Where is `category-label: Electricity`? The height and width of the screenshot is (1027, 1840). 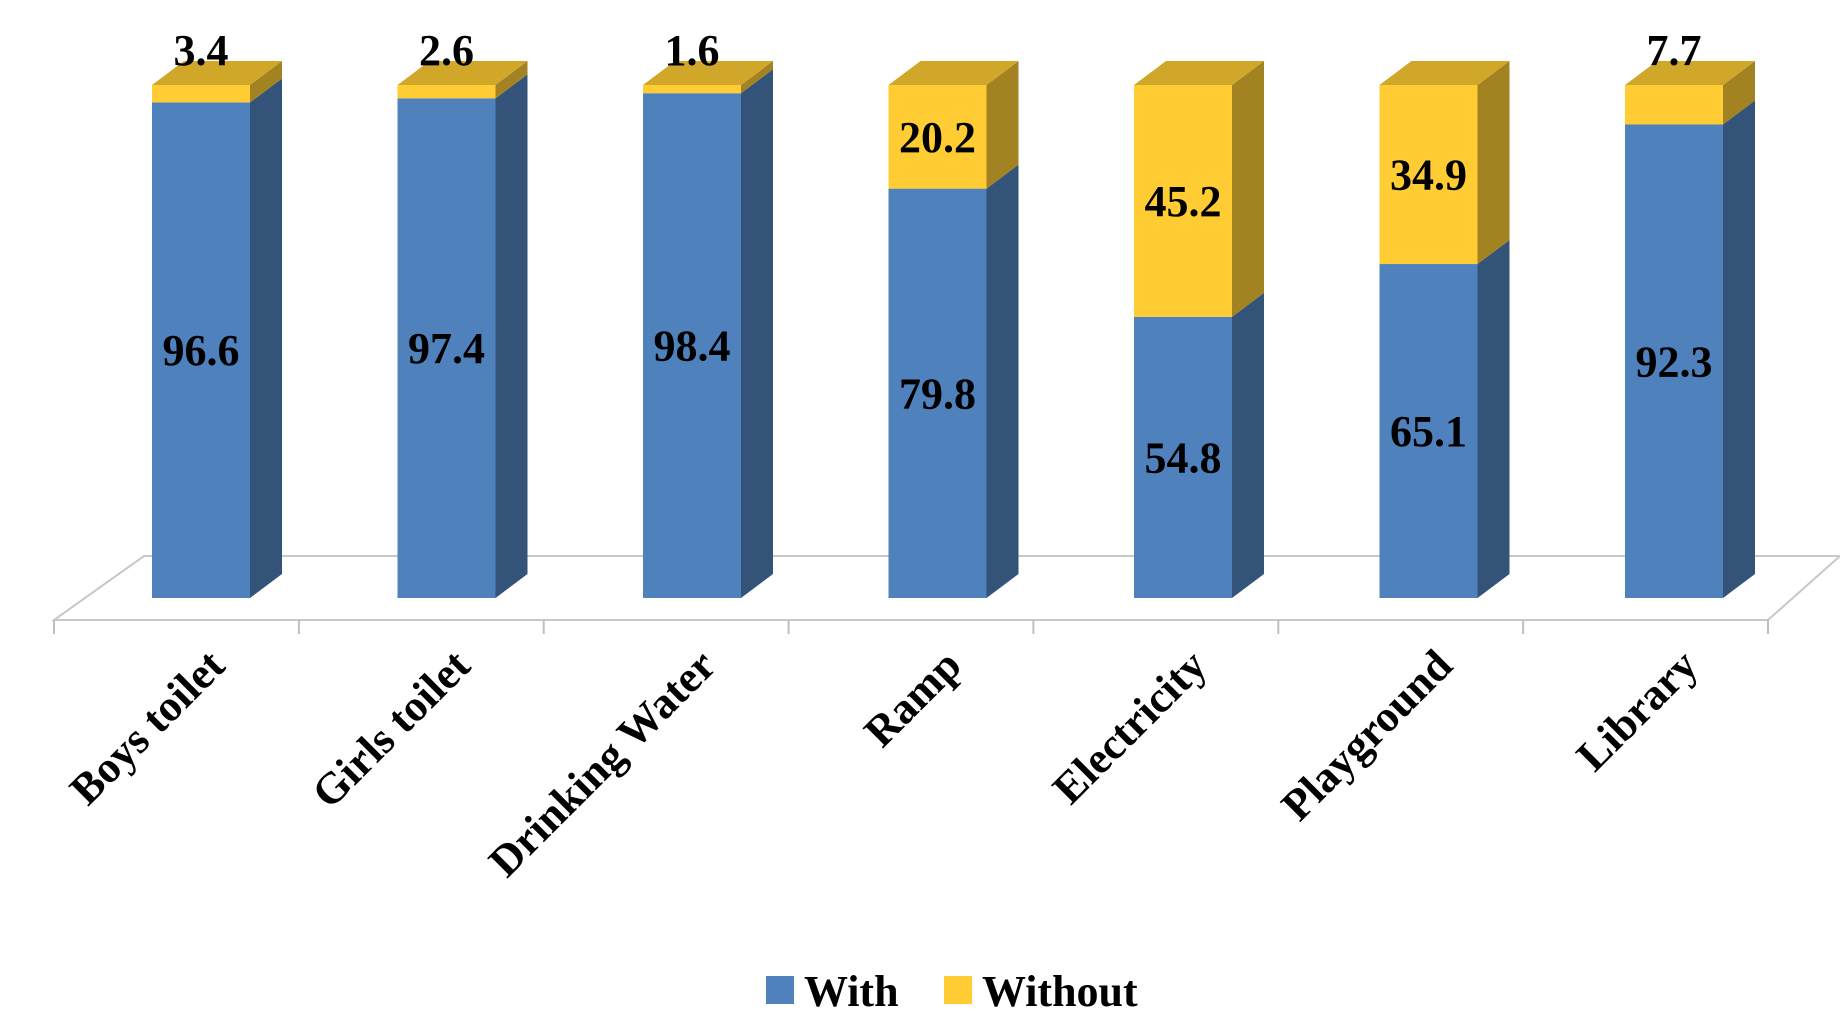 category-label: Electricity is located at coordinates (1129, 726).